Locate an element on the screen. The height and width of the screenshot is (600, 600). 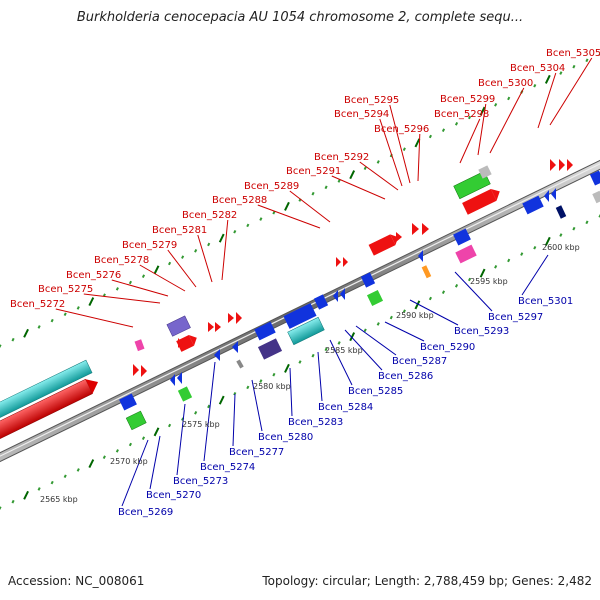
gene-label-top: Bcen_5300 is located at coordinates (505, 83).